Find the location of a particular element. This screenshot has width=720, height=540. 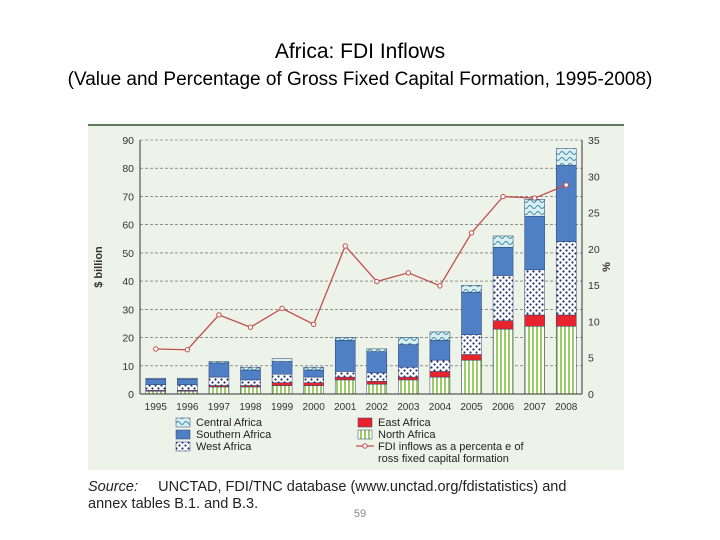

y-tick-label: 0 is located at coordinates (131, 395).